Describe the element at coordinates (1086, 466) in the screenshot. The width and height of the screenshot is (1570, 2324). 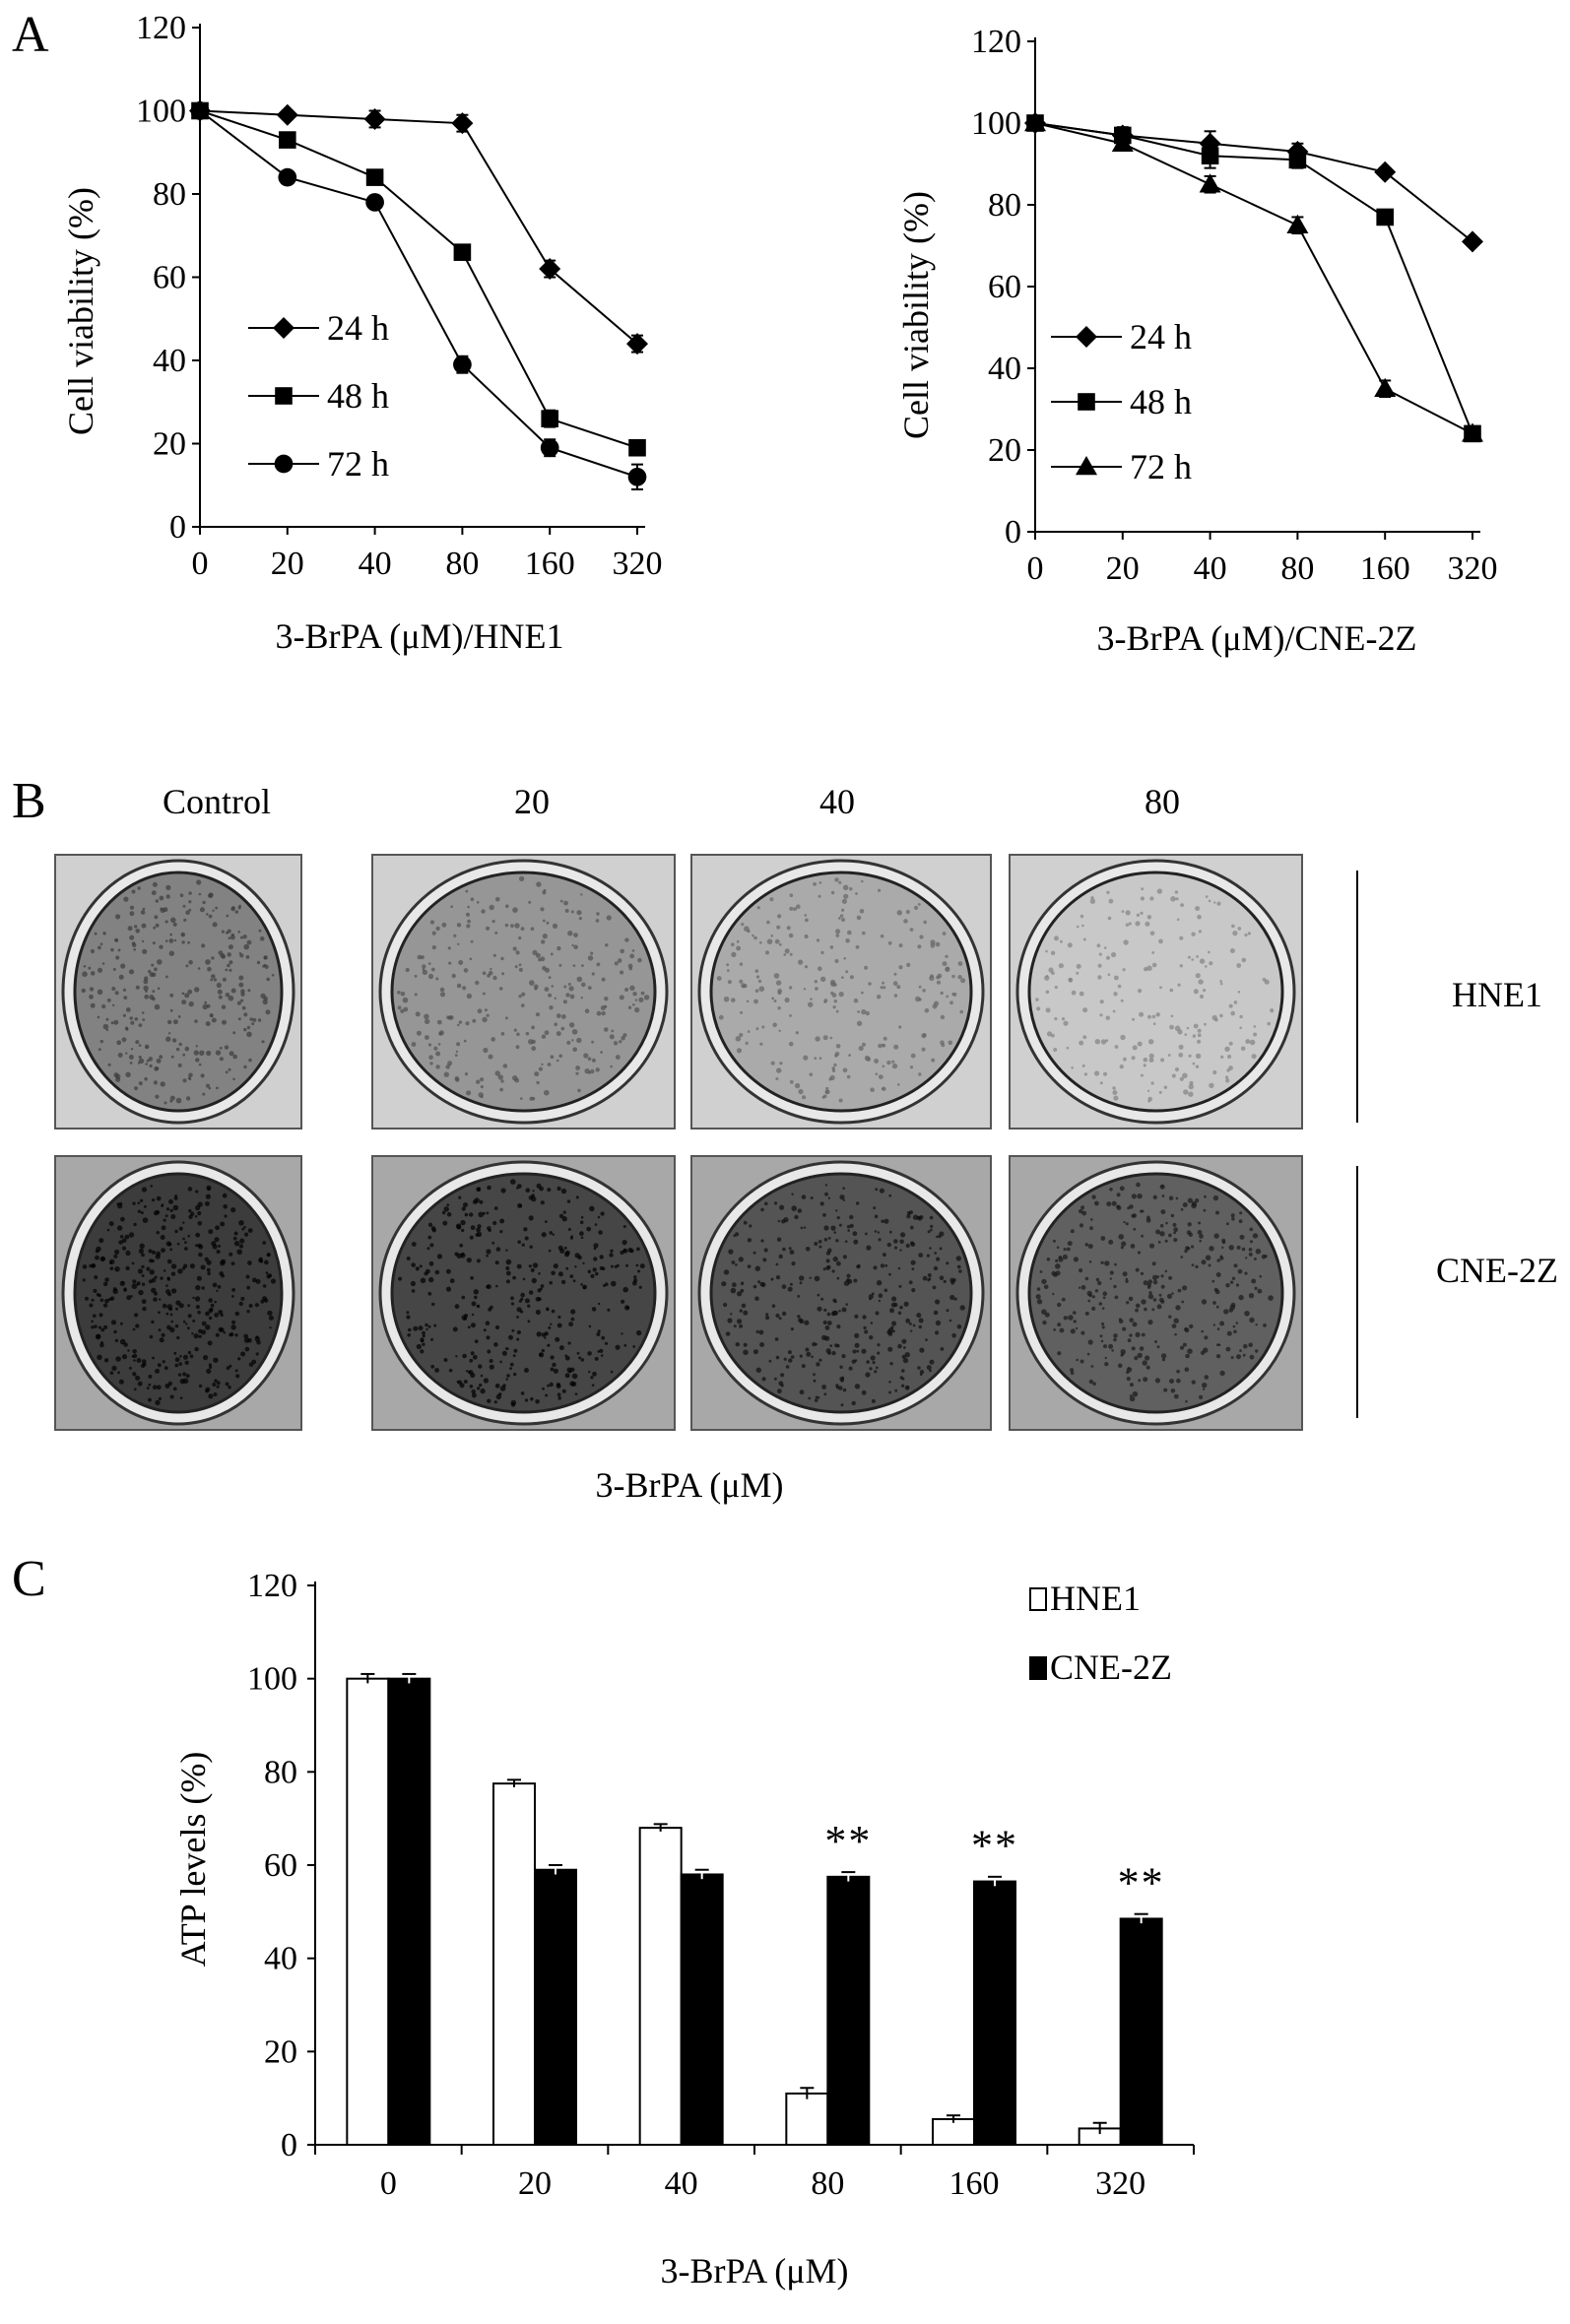
I see `legend-marker` at that location.